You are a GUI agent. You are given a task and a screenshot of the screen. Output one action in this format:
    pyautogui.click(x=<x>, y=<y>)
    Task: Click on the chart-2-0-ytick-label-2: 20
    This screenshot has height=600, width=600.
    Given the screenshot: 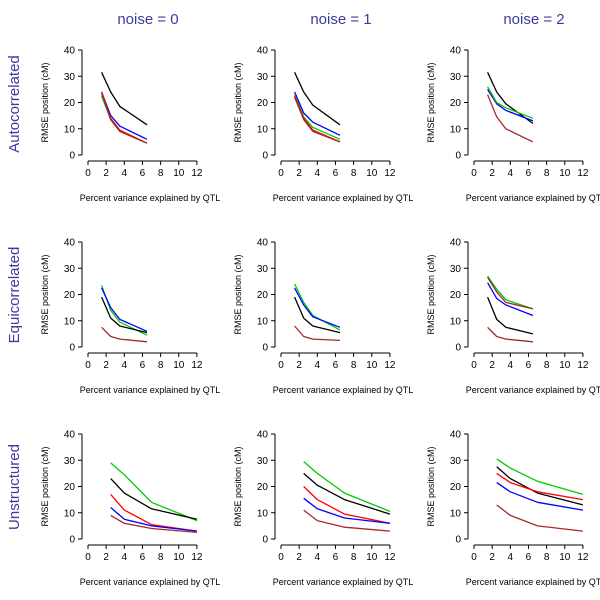 What is the action you would take?
    pyautogui.click(x=70, y=487)
    